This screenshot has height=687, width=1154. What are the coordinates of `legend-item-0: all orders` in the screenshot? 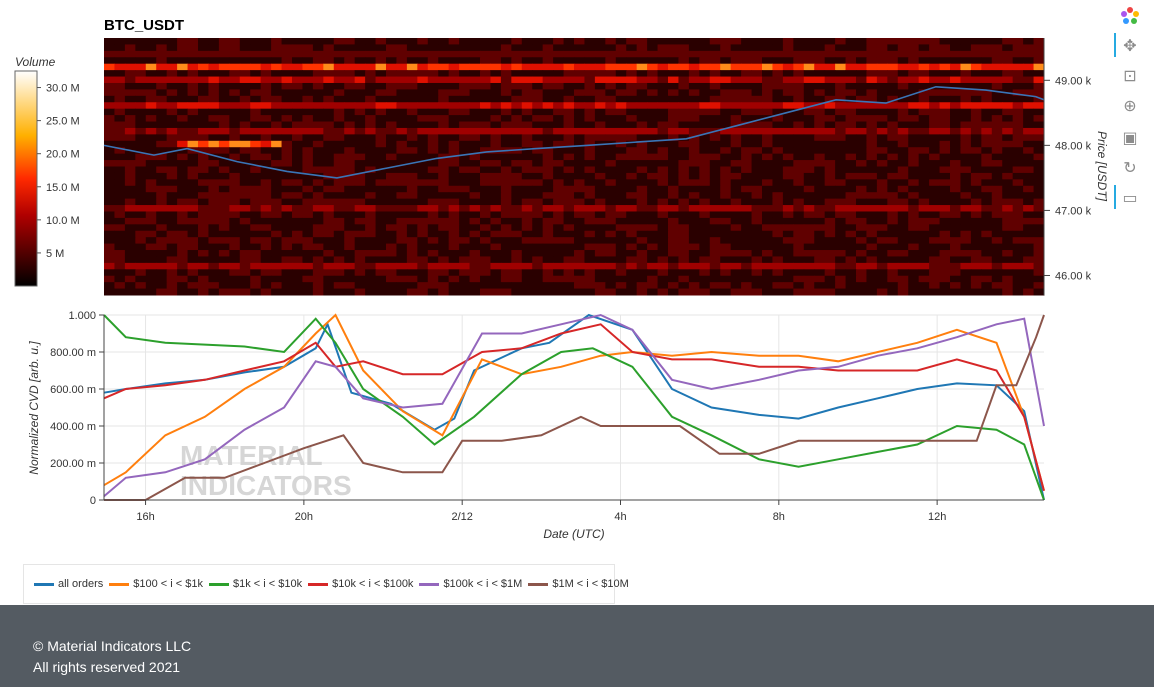 It's located at (68, 584).